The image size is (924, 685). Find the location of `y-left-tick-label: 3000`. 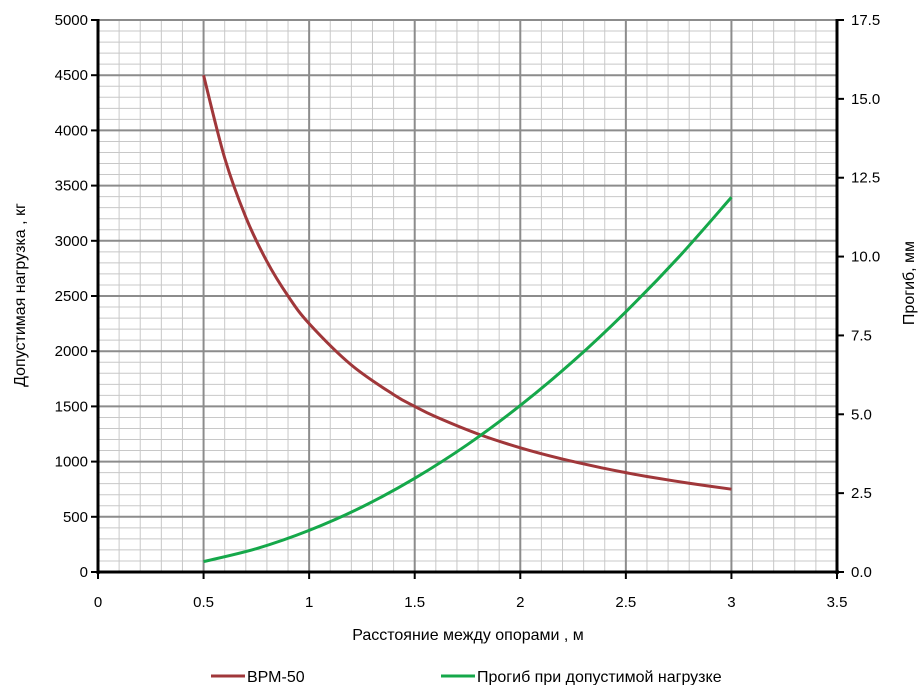

y-left-tick-label: 3000 is located at coordinates (71, 241).